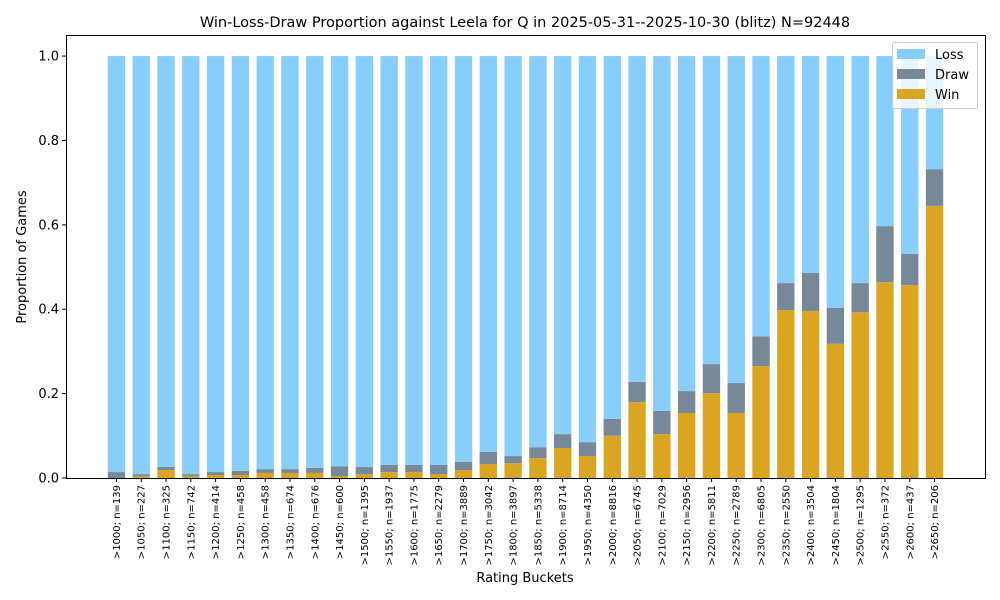  Describe the element at coordinates (885, 522) in the screenshot. I see `x-tick-label: >2550; n=372` at that location.